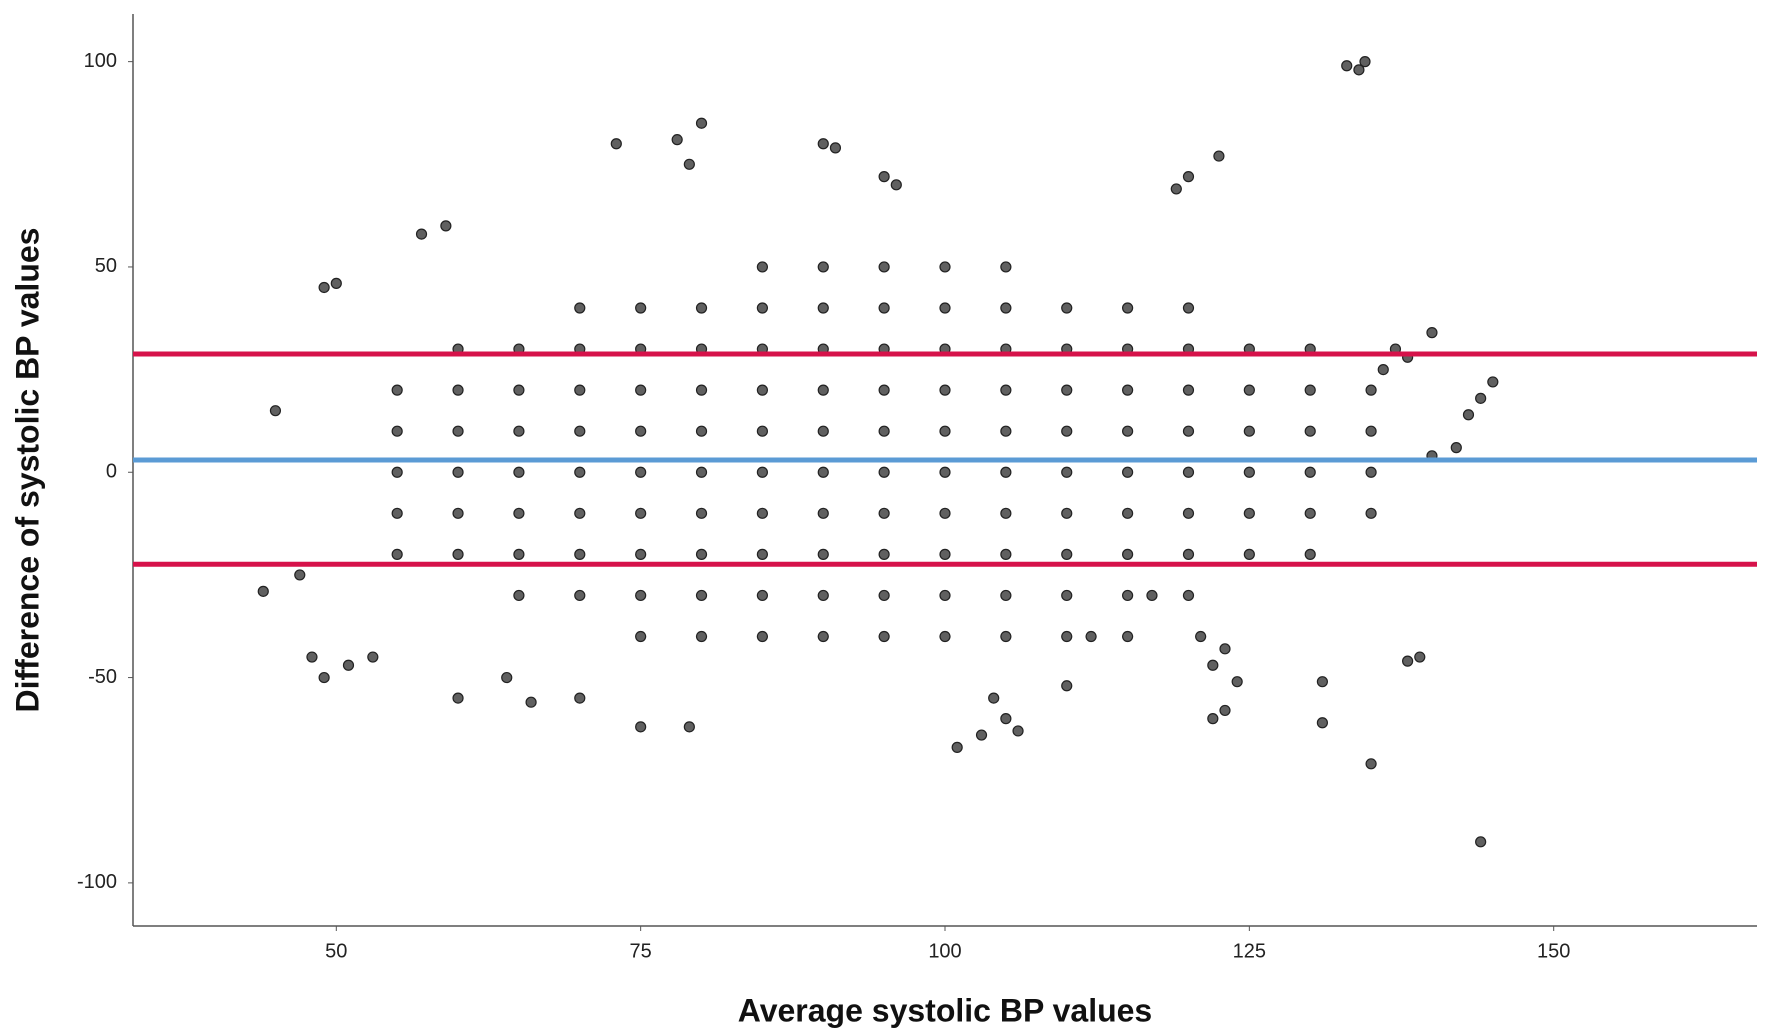 The width and height of the screenshot is (1772, 1034). What do you see at coordinates (106, 266) in the screenshot?
I see `y-tick-label: 50` at bounding box center [106, 266].